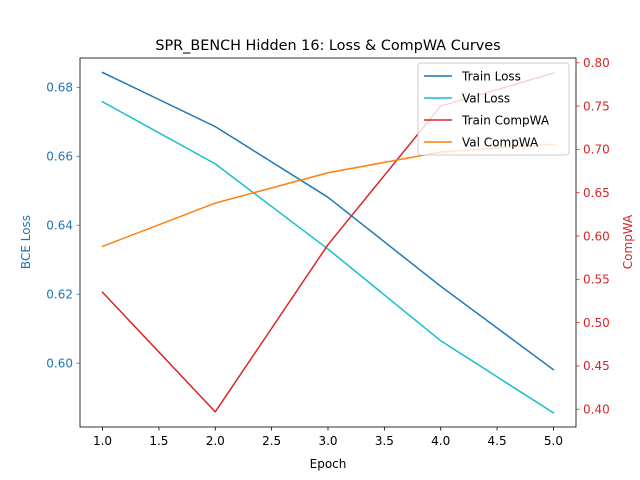  I want to click on y-right-tick-label: 0.55, so click(596, 280).